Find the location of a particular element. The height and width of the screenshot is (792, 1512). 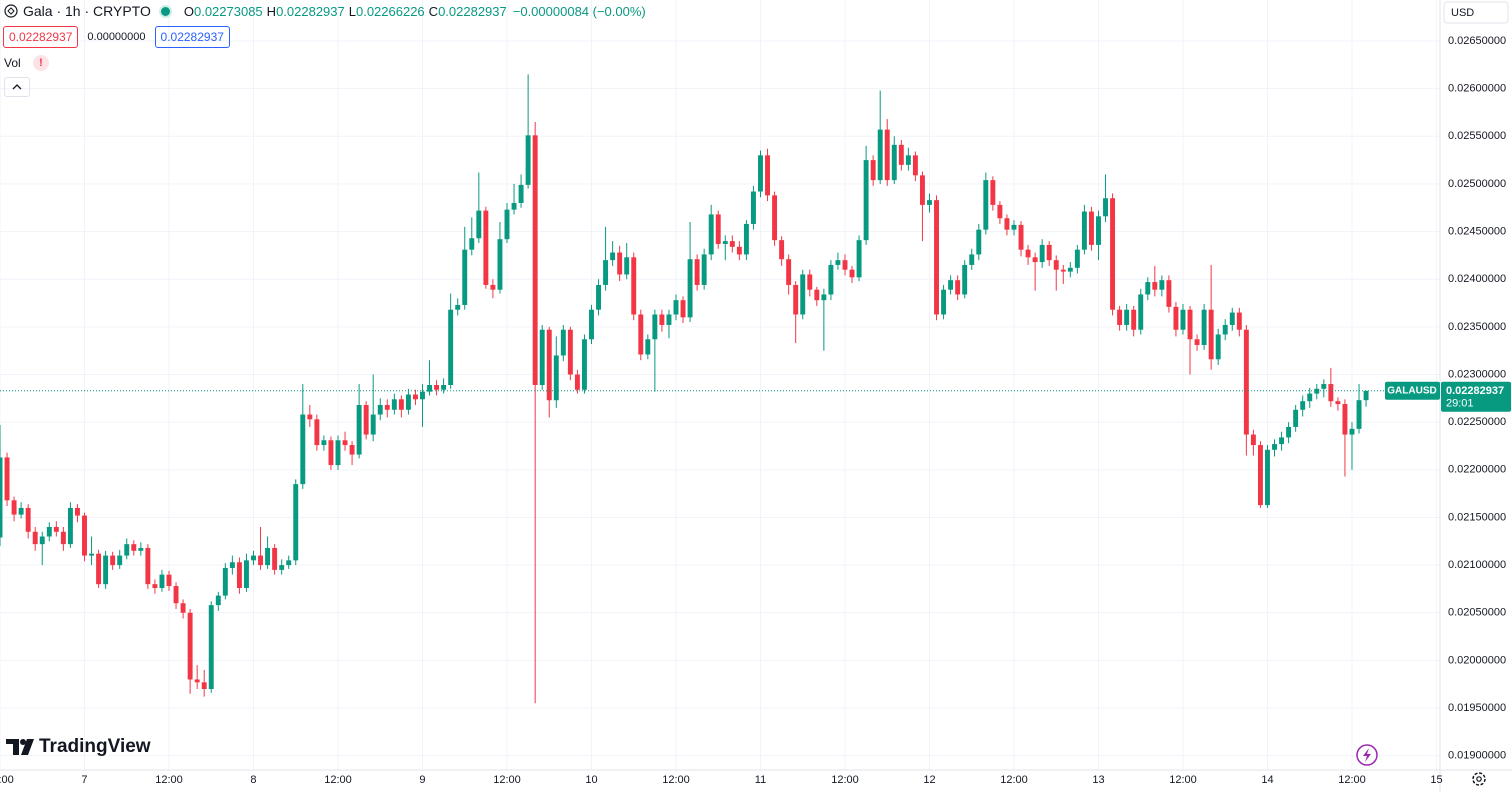

settings-button is located at coordinates (1479, 779).